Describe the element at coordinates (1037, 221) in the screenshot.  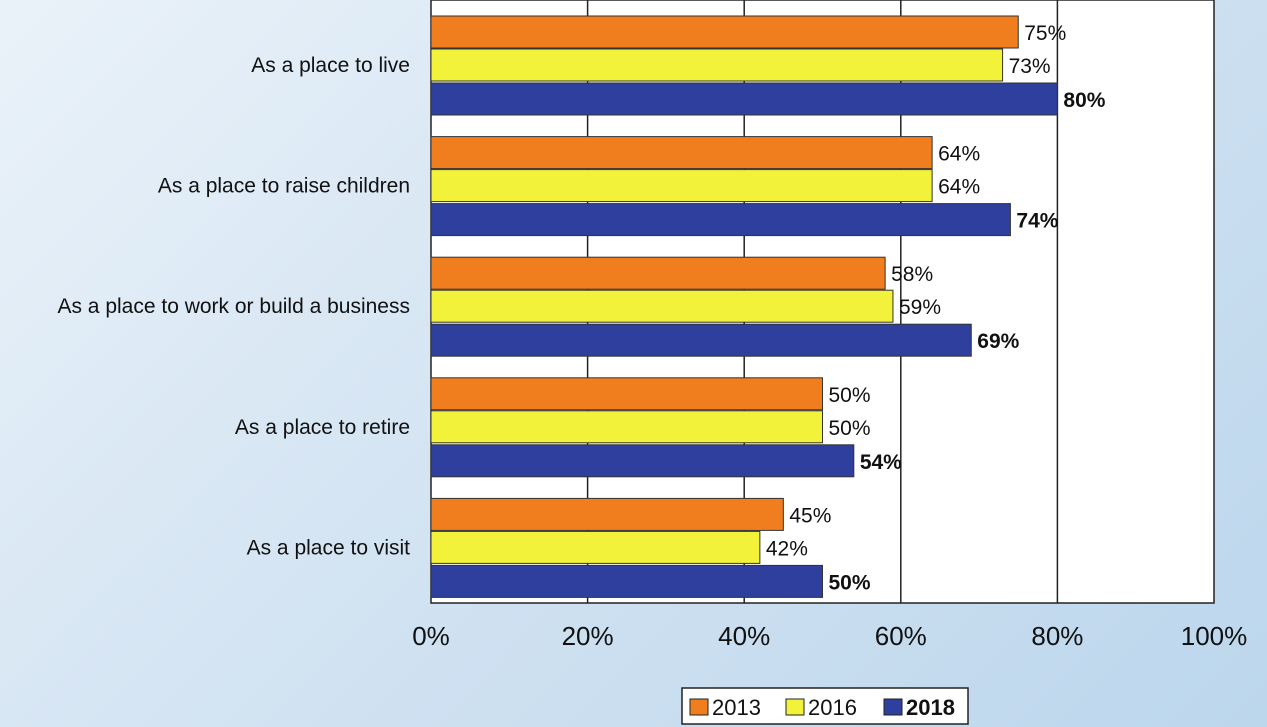
I see `data-label: 74%` at that location.